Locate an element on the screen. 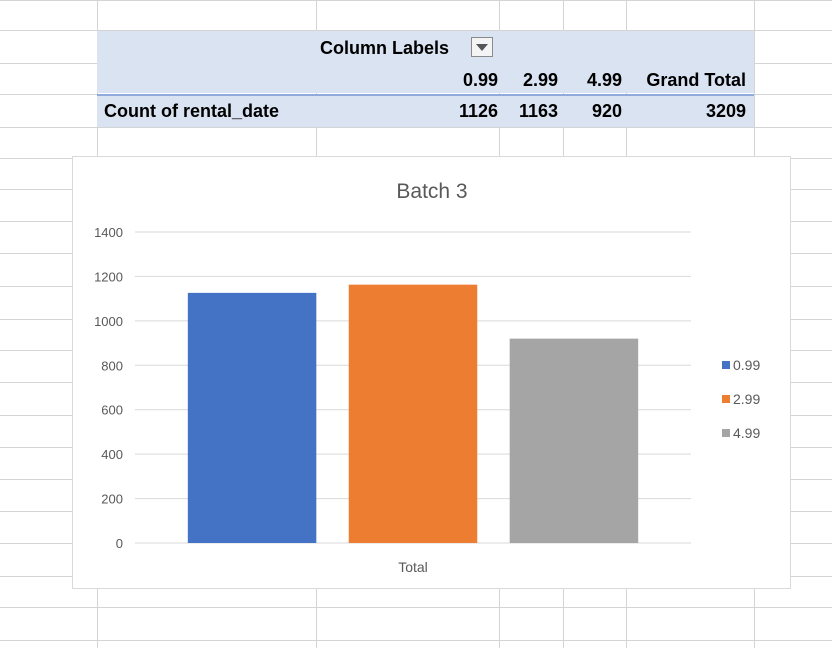 The image size is (832, 648). pivot-header-grand-total: Grand Total is located at coordinates (696, 80).